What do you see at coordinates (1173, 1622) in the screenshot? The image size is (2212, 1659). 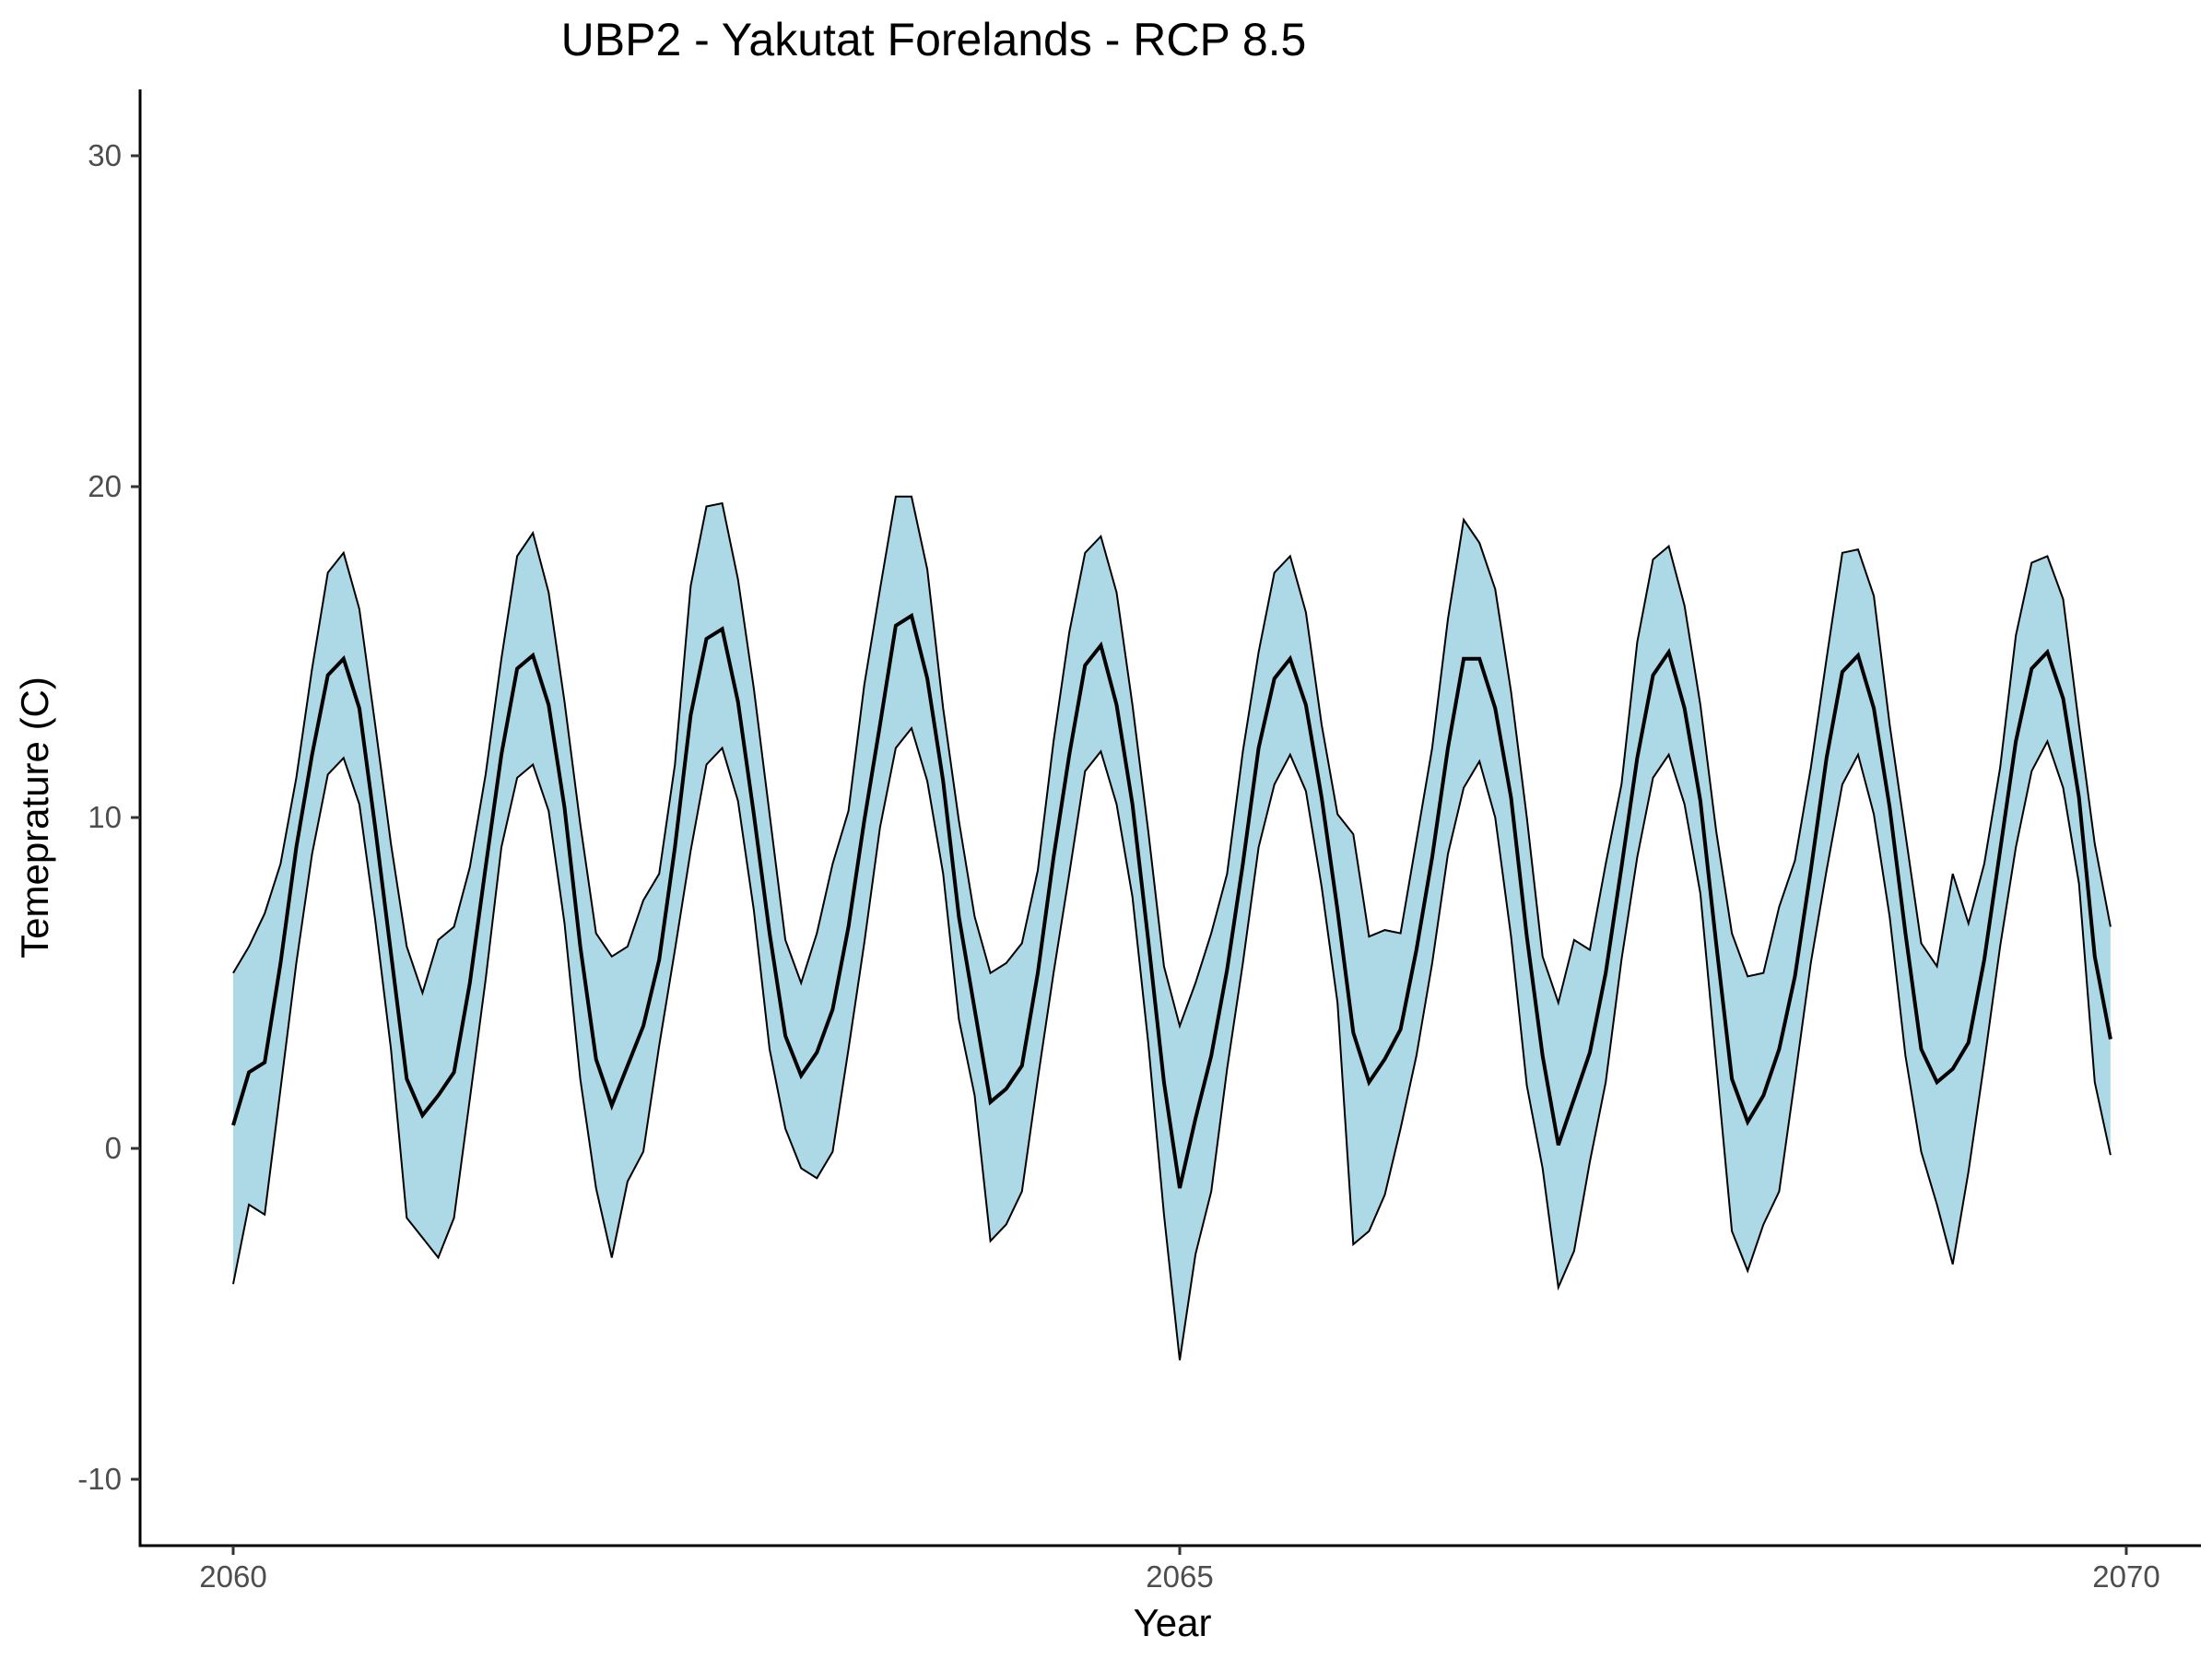 I see `x-axis-title: Year` at bounding box center [1173, 1622].